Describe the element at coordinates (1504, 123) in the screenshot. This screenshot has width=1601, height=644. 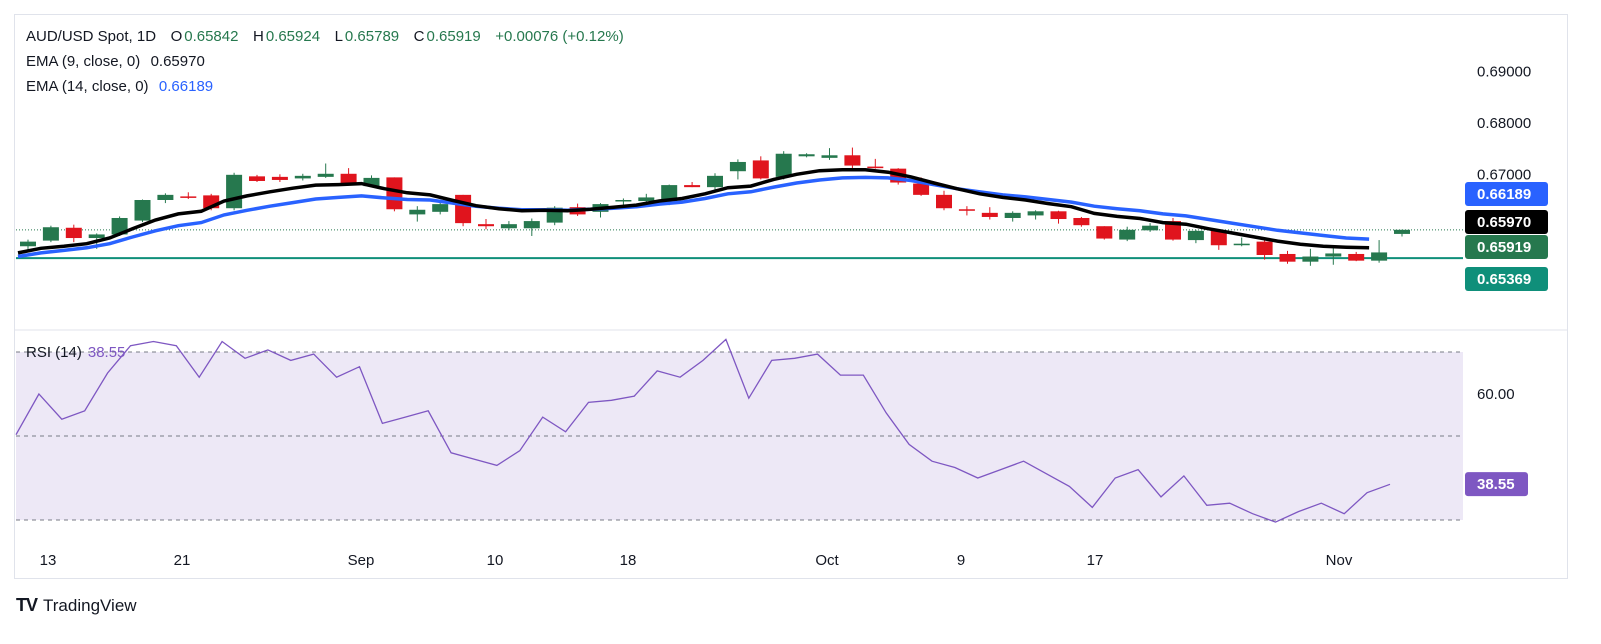
I see `price-tick-label: 0.68000` at that location.